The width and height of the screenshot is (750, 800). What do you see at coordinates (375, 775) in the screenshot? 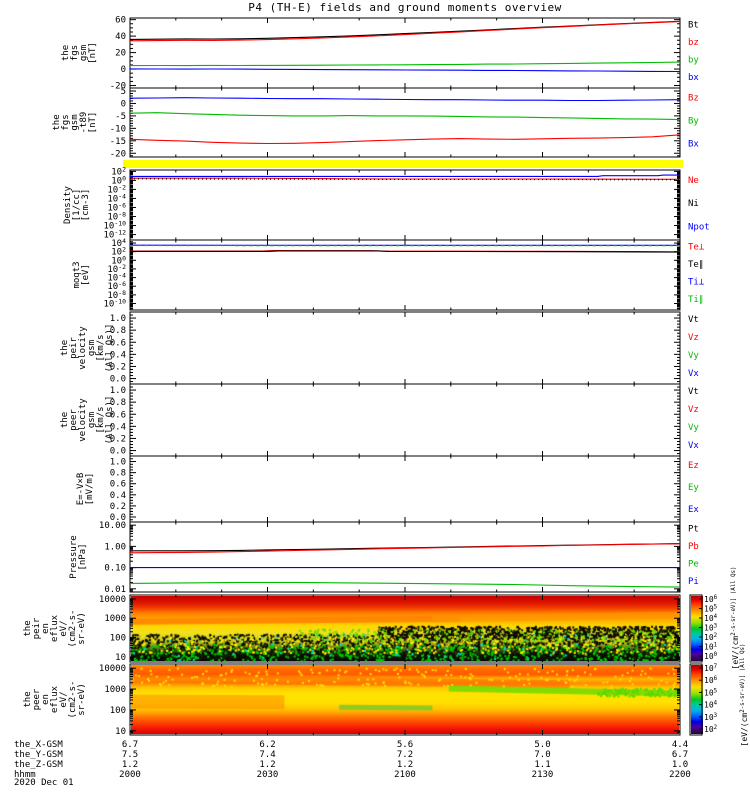
I see `axis-row-hhmm: hhmm 2000 2030 2100 2130 2200` at bounding box center [375, 775].